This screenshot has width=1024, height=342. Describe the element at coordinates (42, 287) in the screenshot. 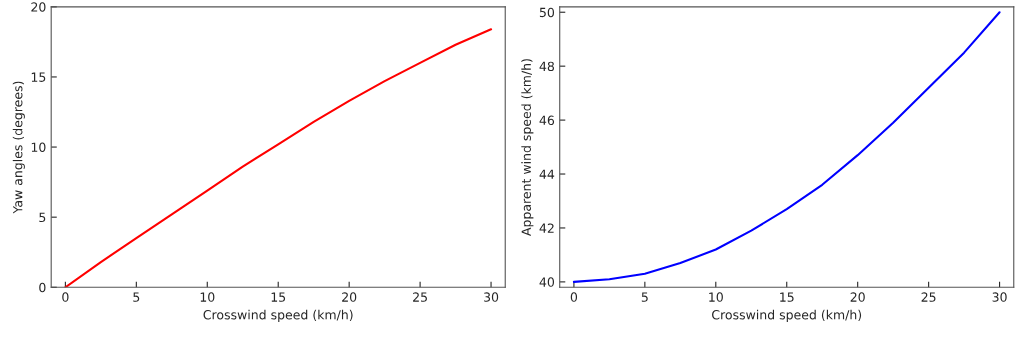

I see `y-tick-label: 0` at that location.